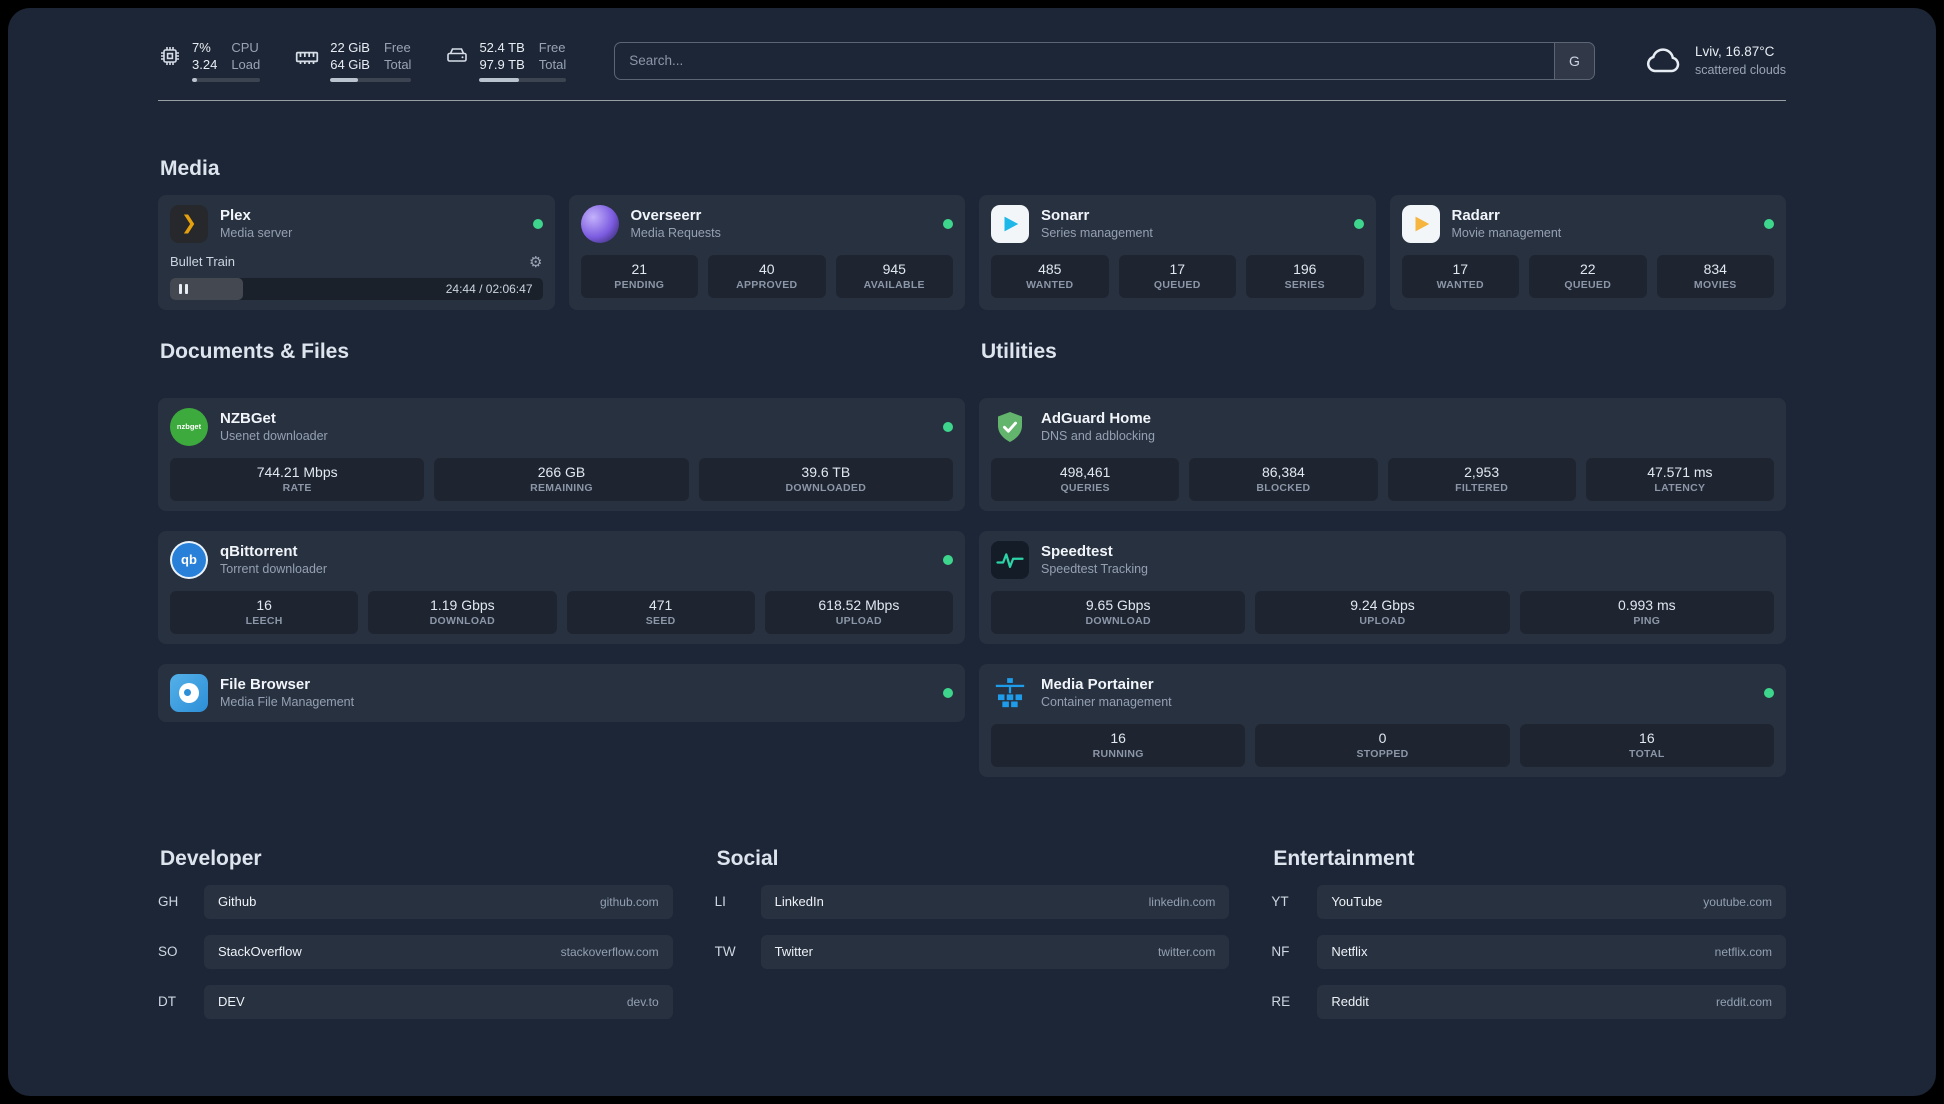 This screenshot has height=1104, width=1944. What do you see at coordinates (245, 47) in the screenshot?
I see `cpu-label: CPU` at bounding box center [245, 47].